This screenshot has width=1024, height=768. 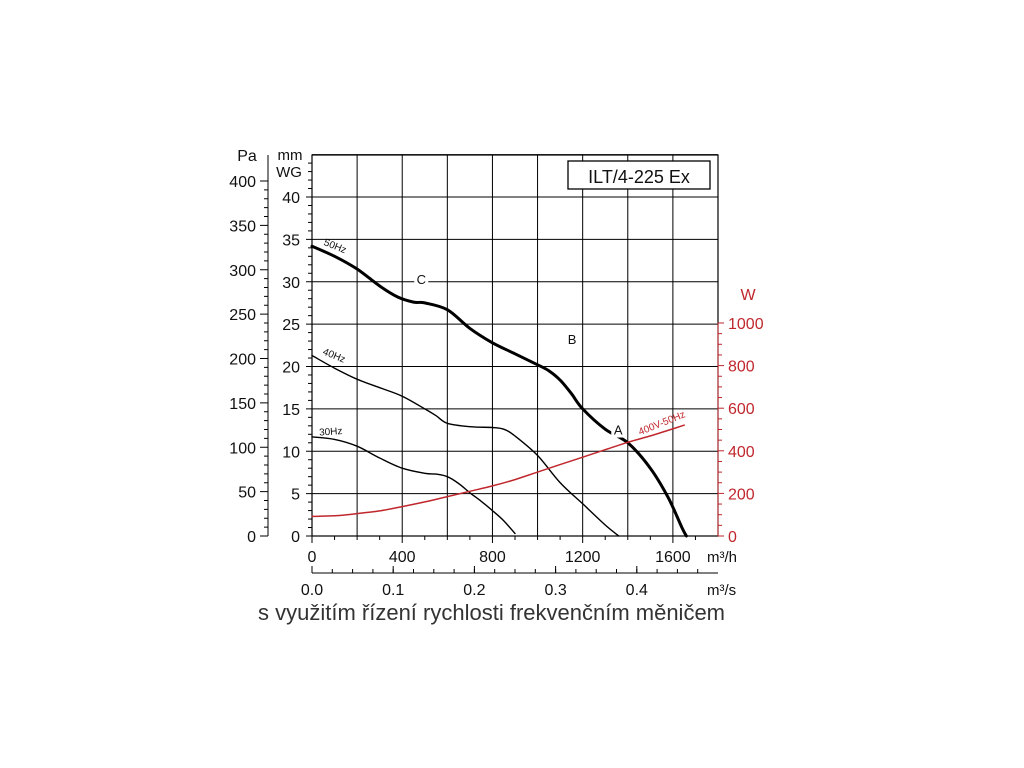 I want to click on series-label-30hz: 30Hz, so click(x=331, y=432).